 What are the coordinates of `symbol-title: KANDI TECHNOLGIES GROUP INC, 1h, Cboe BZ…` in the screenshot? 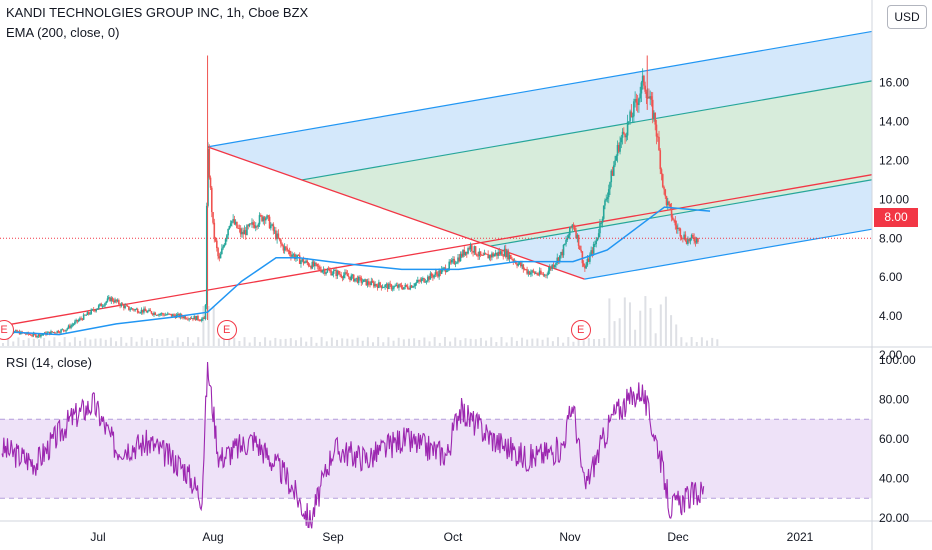 It's located at (157, 12).